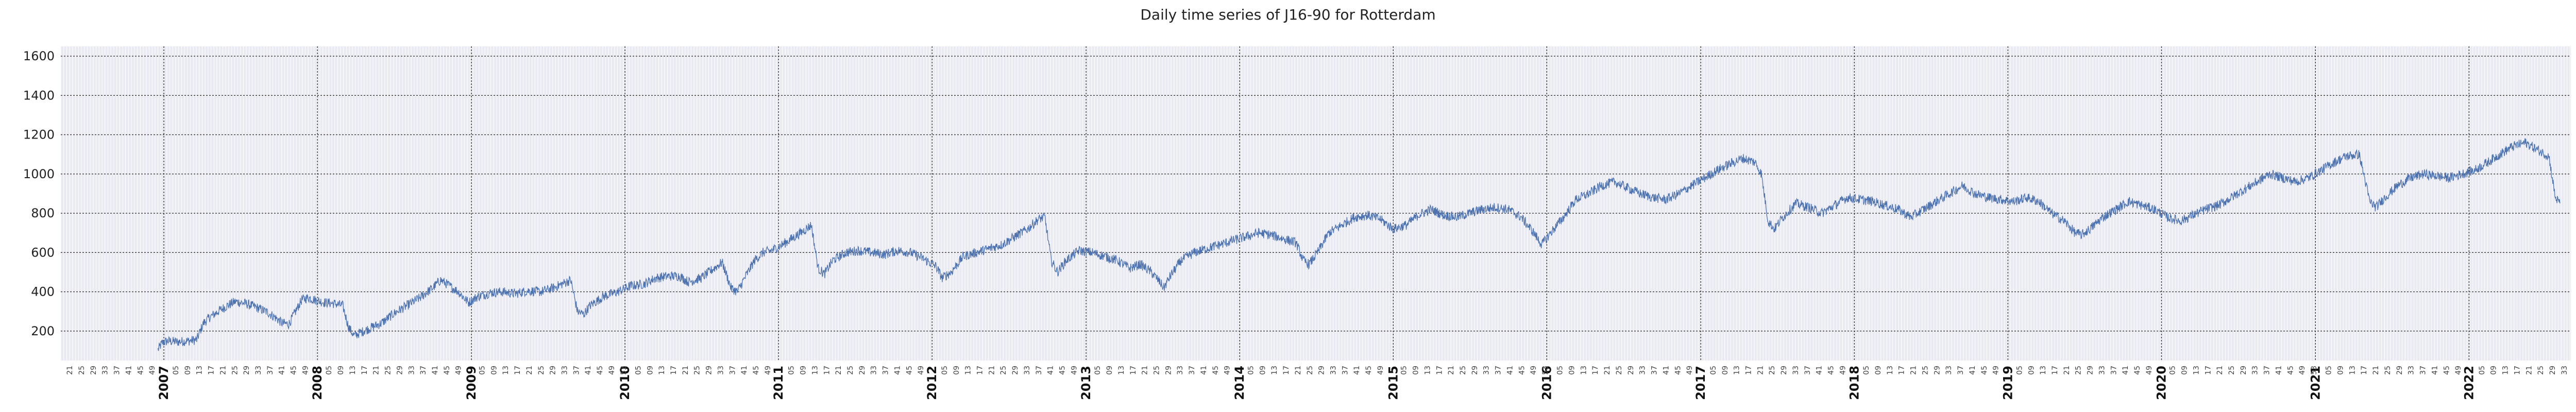 This screenshot has height=412, width=2576. I want to click on y-tick-label: 1200, so click(39, 135).